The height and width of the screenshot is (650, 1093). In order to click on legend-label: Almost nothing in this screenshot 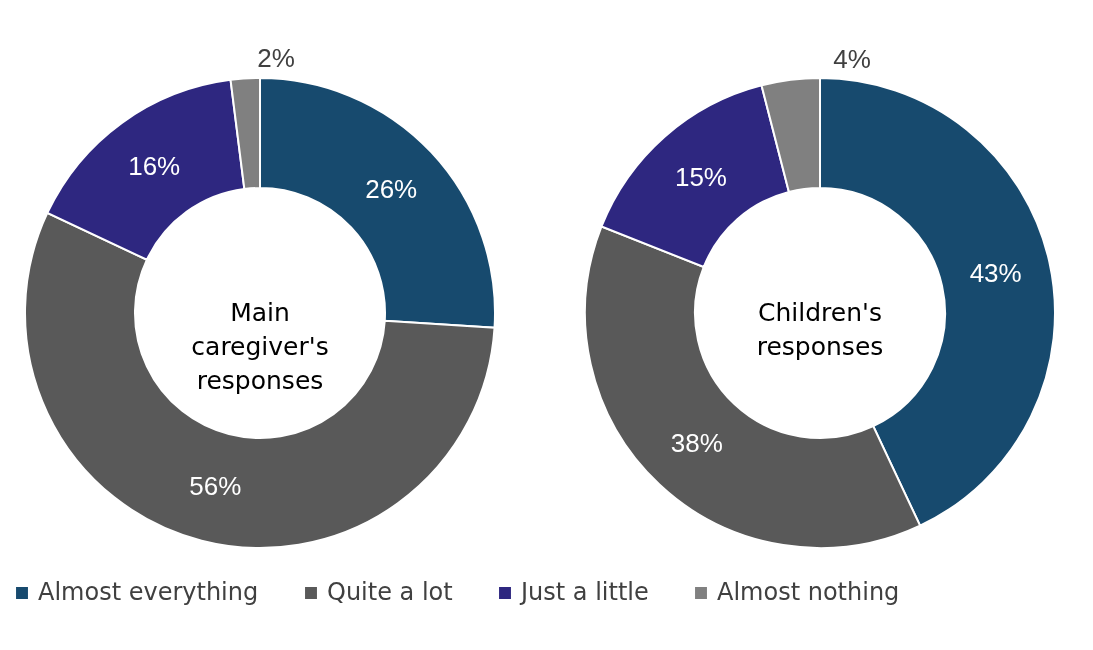, I will do `click(808, 592)`.